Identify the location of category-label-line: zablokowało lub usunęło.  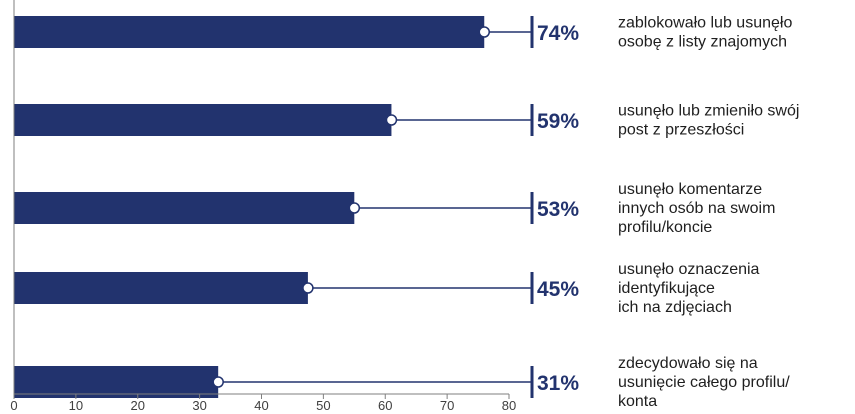
(705, 23).